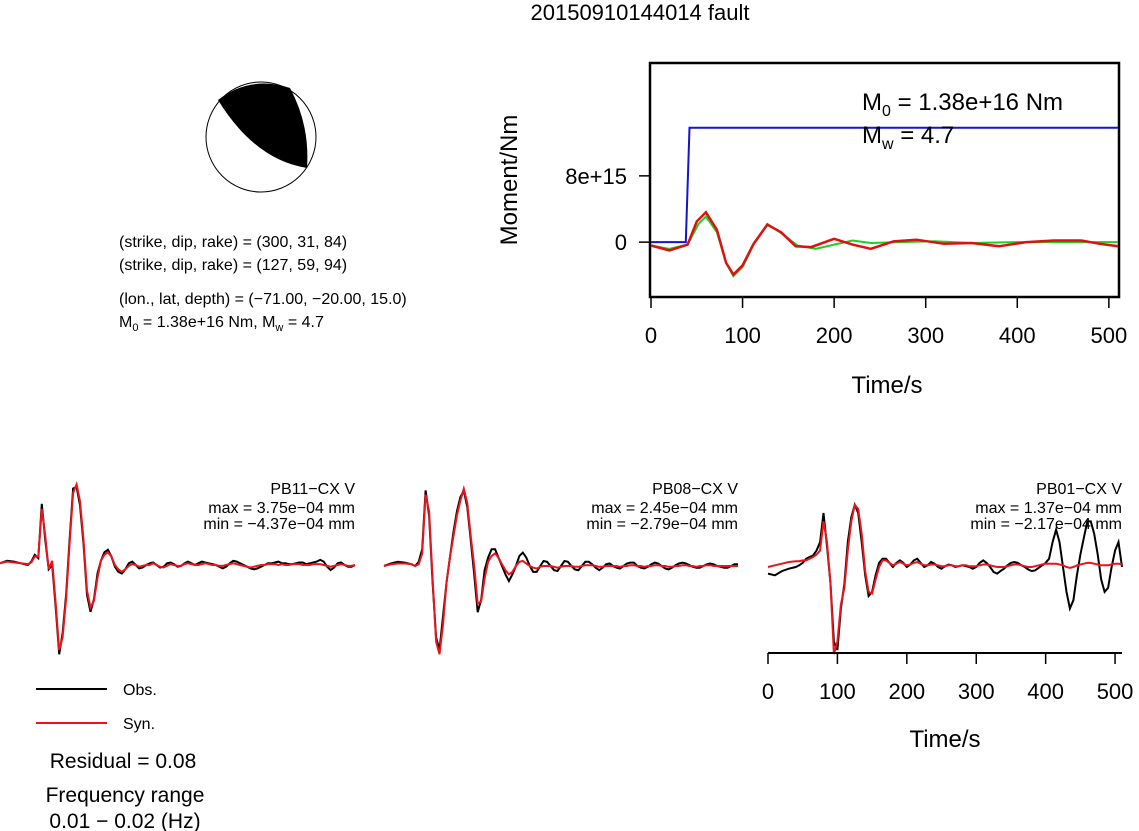 This screenshot has height=831, width=1139. I want to click on moment-annotation-m0: M0 = 1.38e+16 Nm, so click(962, 104).